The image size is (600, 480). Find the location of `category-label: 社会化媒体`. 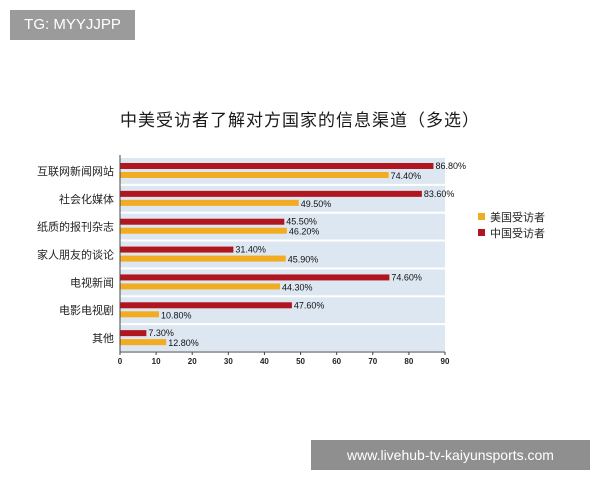

category-label: 社会化媒体 is located at coordinates (86, 199).